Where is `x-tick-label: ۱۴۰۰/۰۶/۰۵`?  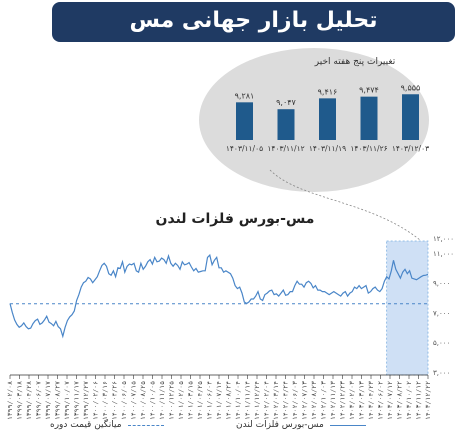
x-tick-label: ۱۴۰۰/۰۶/۰۵ is located at coordinates (124, 400).